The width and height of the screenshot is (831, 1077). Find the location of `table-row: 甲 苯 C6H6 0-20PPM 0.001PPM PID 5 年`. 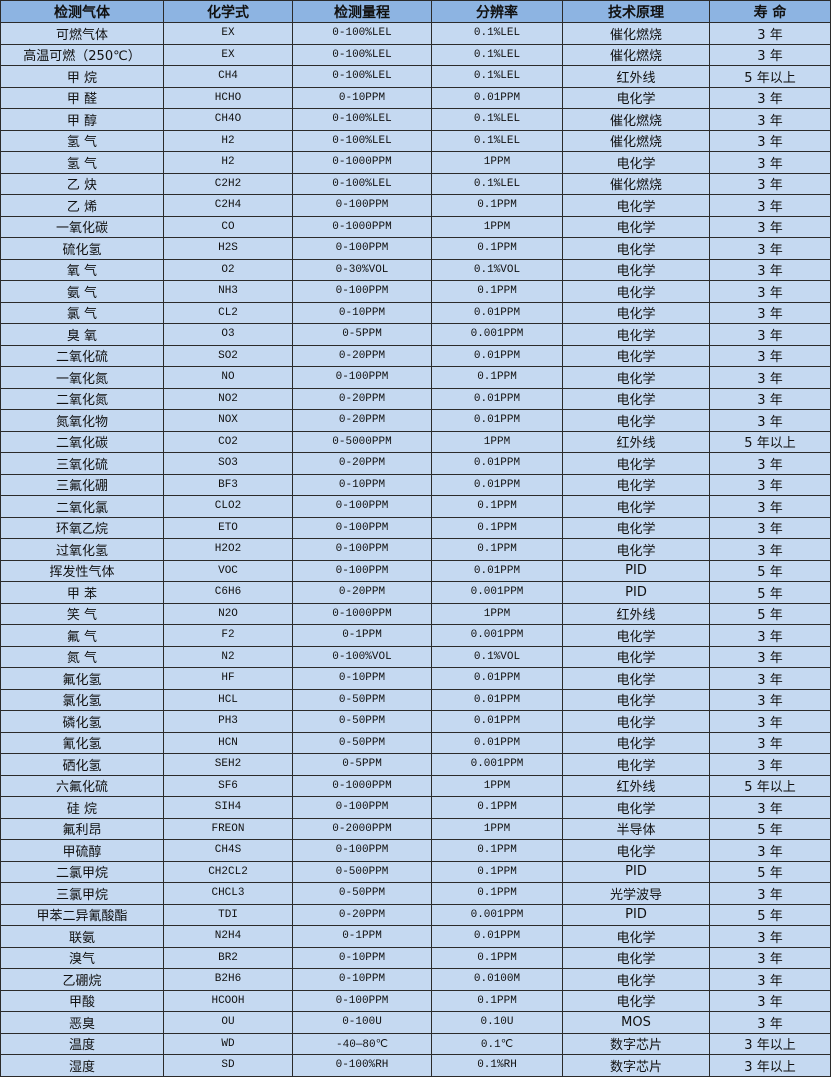

table-row: 甲 苯 C6H6 0-20PPM 0.001PPM PID 5 年 is located at coordinates (415, 592).